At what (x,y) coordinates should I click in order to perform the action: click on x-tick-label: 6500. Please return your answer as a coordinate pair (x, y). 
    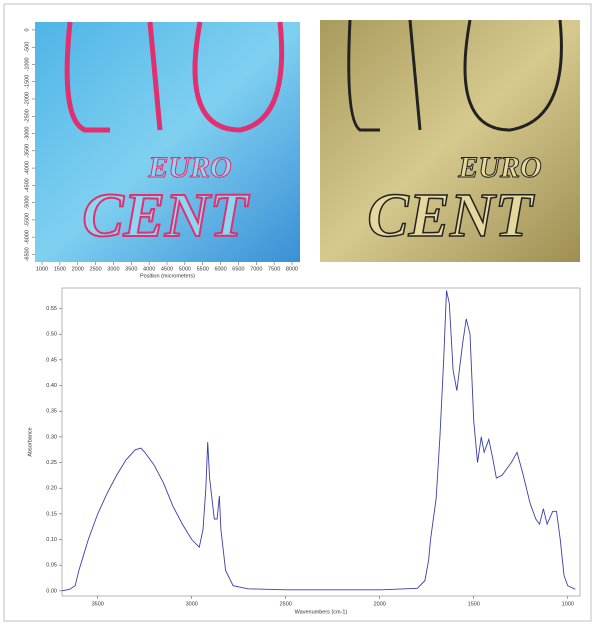
    Looking at the image, I should click on (238, 269).